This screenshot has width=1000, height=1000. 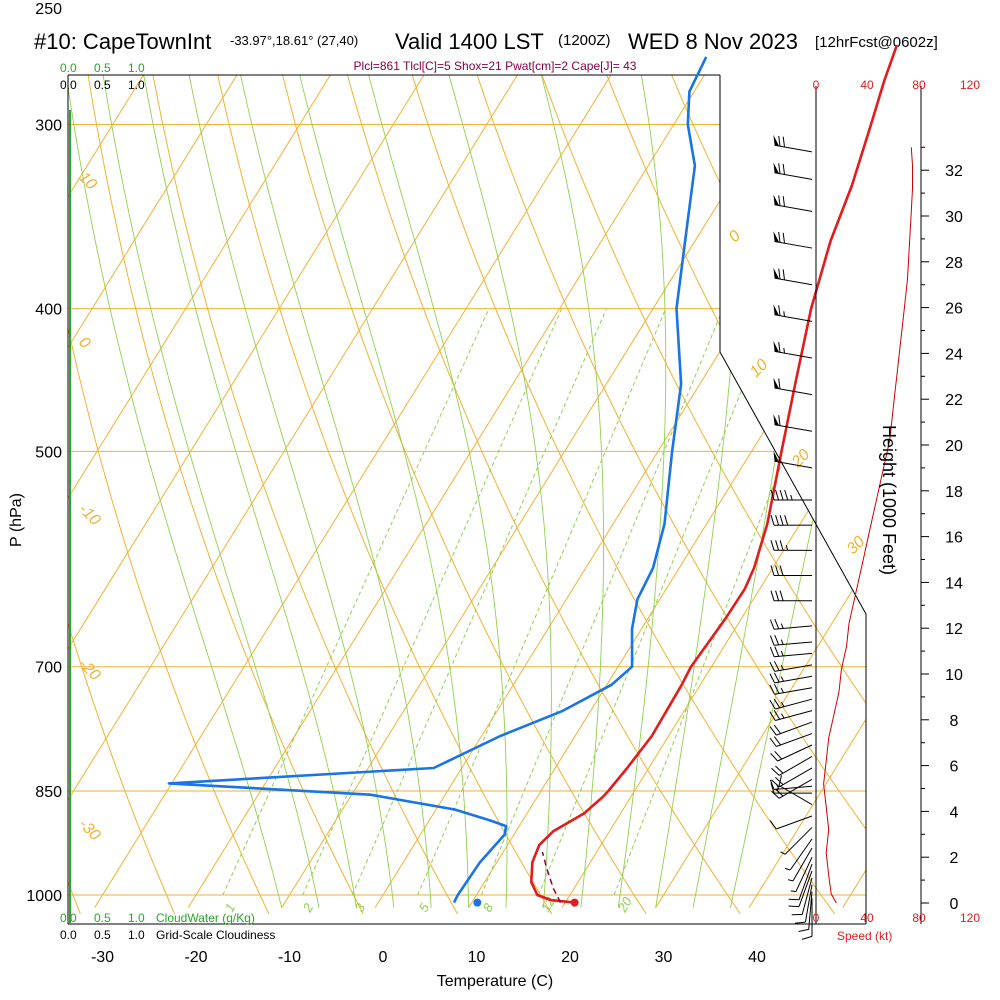 I want to click on forecast-info: [12hrFcst@0602z], so click(x=876, y=42).